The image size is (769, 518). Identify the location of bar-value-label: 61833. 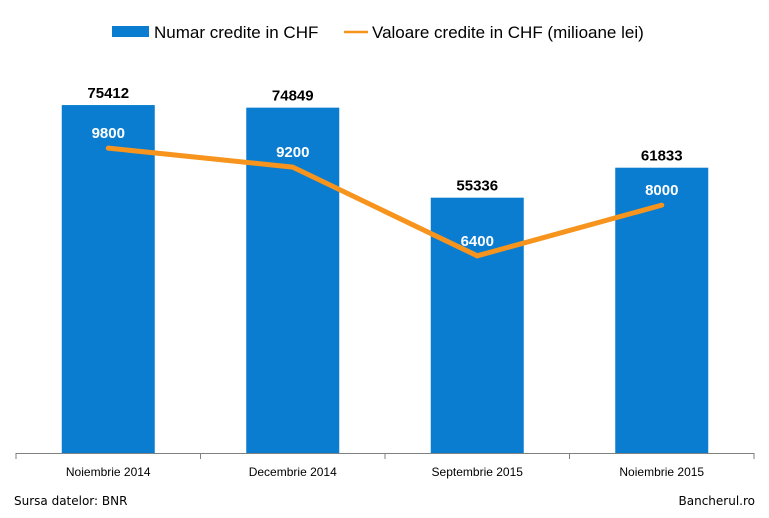
(662, 156).